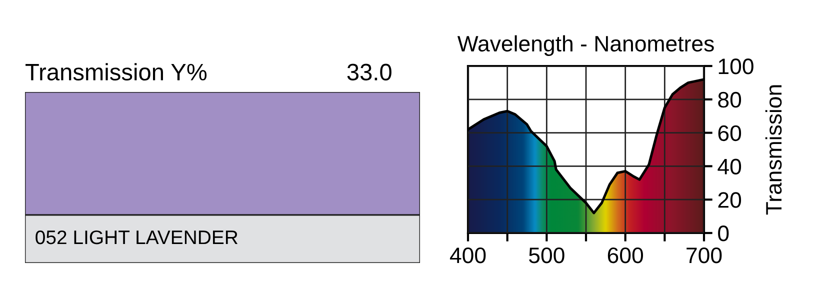 The width and height of the screenshot is (827, 283). What do you see at coordinates (468, 255) in the screenshot?
I see `x-tick-label: 400` at bounding box center [468, 255].